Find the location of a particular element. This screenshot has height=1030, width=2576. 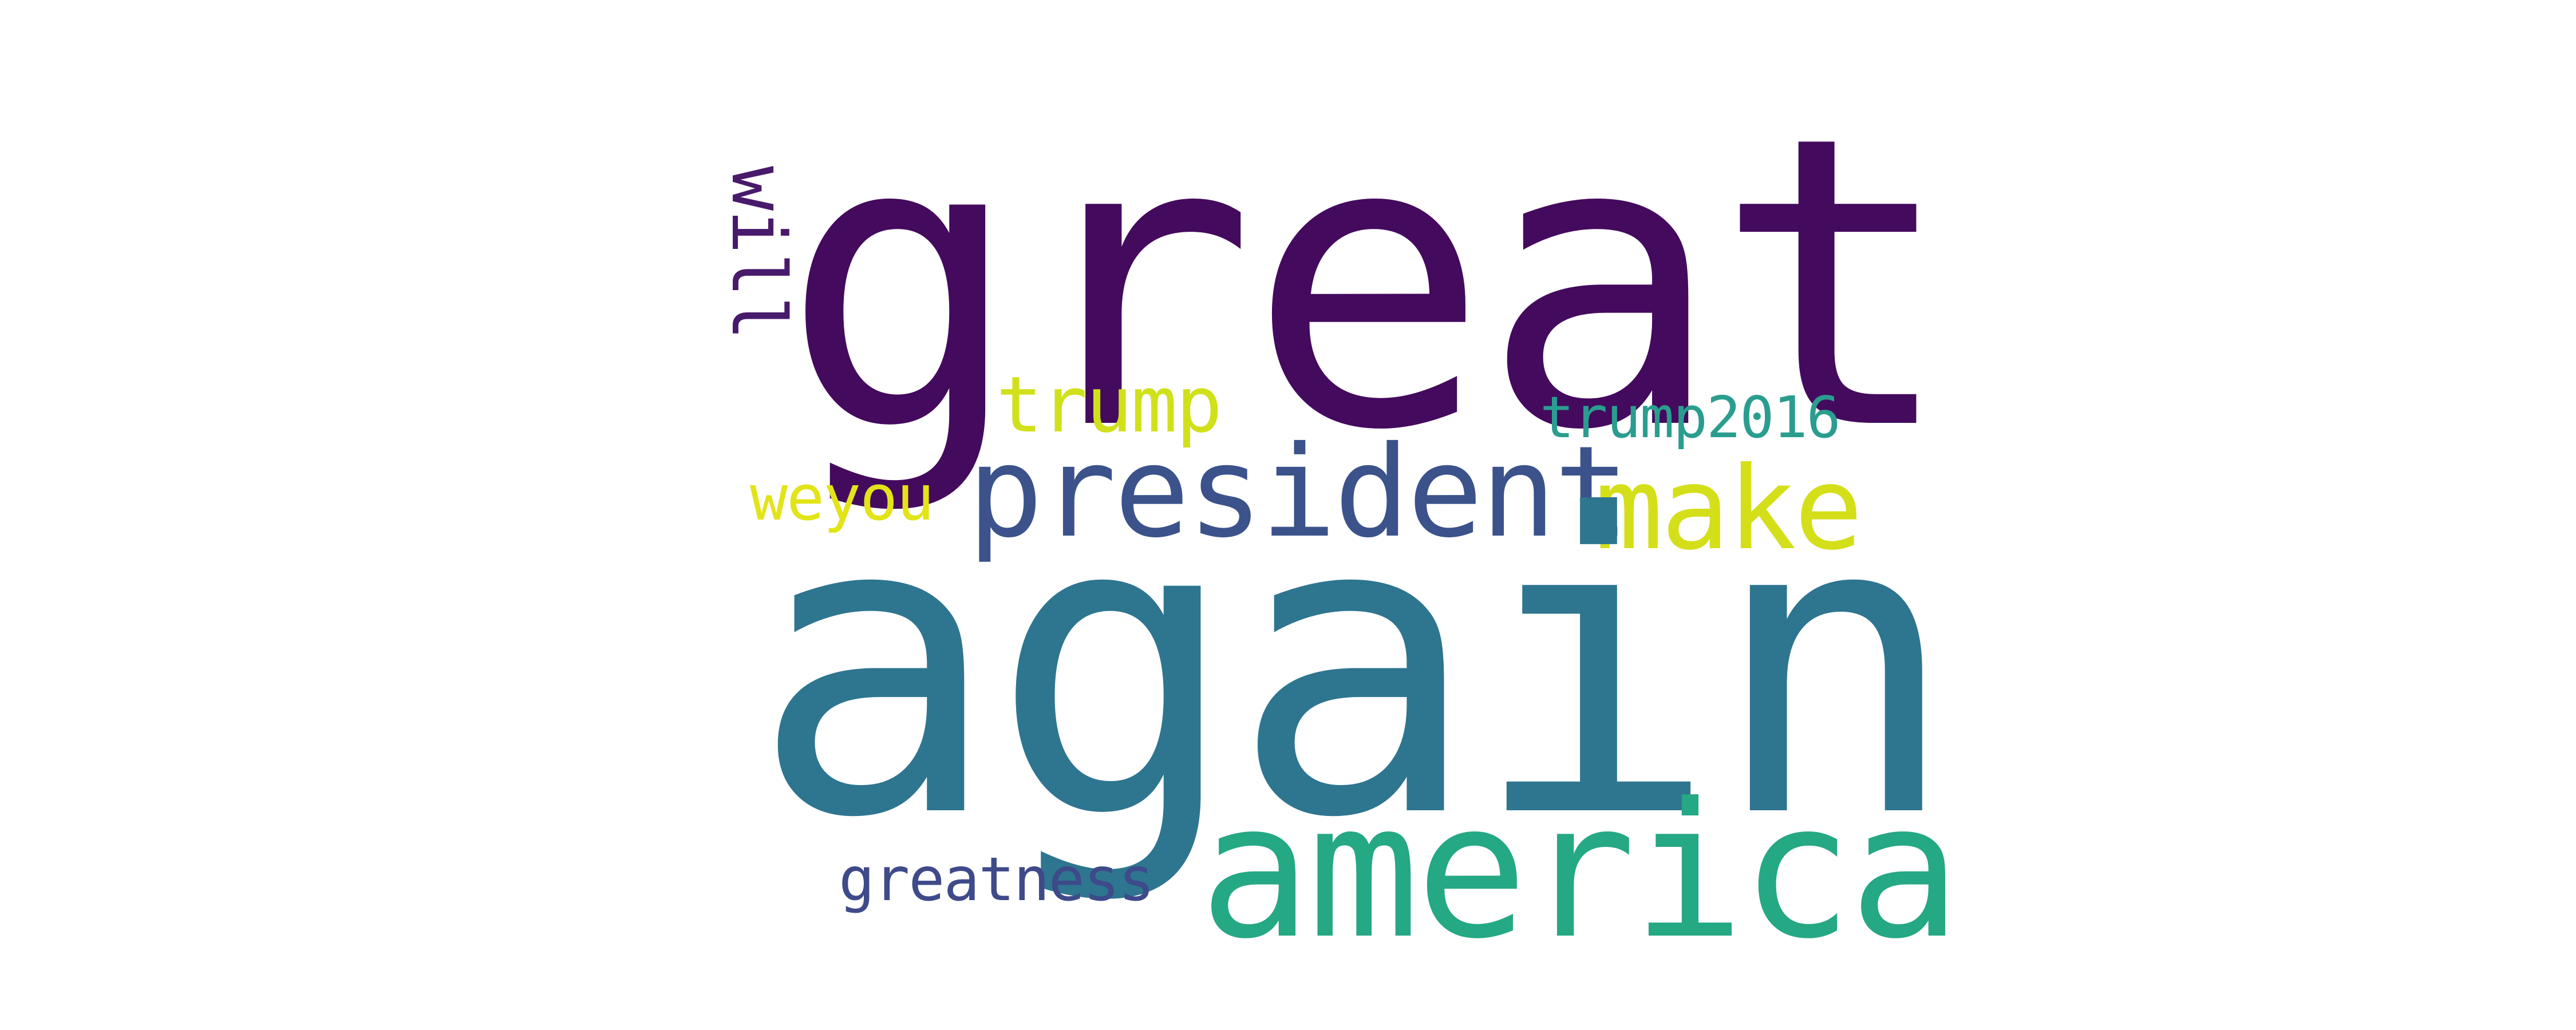

word-president: president is located at coordinates (1298, 492).